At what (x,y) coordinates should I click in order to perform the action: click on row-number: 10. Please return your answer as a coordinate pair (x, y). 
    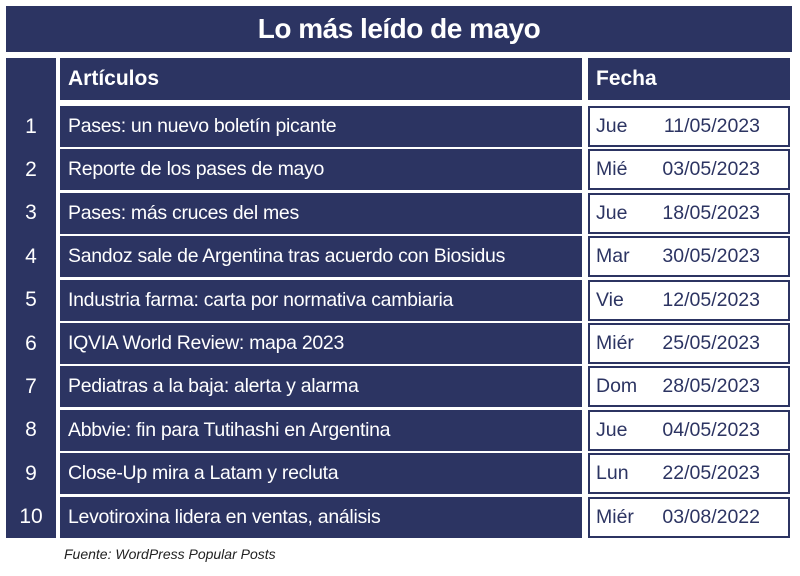
    Looking at the image, I should click on (31, 517).